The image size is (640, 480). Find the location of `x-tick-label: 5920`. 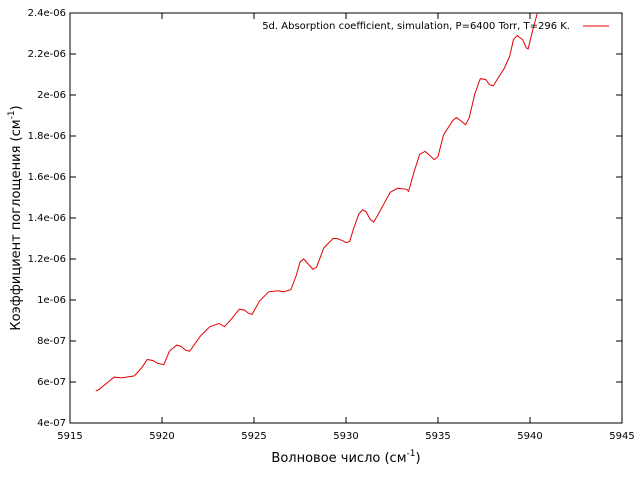

x-tick-label: 5920 is located at coordinates (161, 436).